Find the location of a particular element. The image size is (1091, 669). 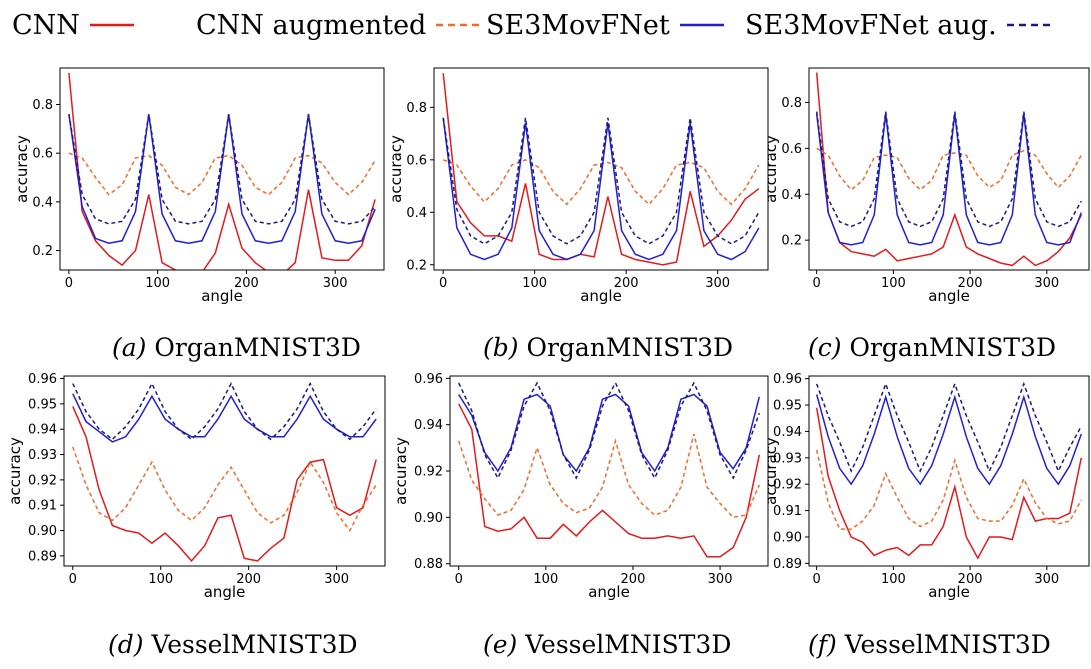

panel-caption: (b) OrganMNIST3D is located at coordinates (608, 347).